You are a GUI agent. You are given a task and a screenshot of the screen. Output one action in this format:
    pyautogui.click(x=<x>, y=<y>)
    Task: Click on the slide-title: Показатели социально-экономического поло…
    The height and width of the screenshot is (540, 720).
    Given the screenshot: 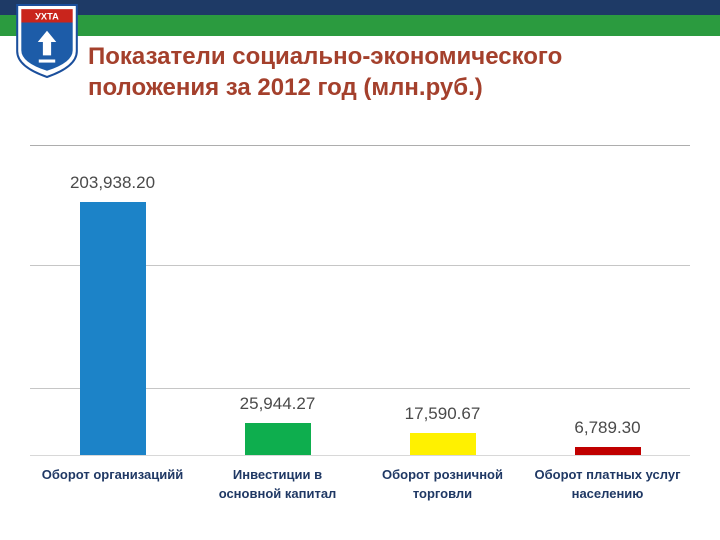 What is the action you would take?
    pyautogui.click(x=388, y=72)
    